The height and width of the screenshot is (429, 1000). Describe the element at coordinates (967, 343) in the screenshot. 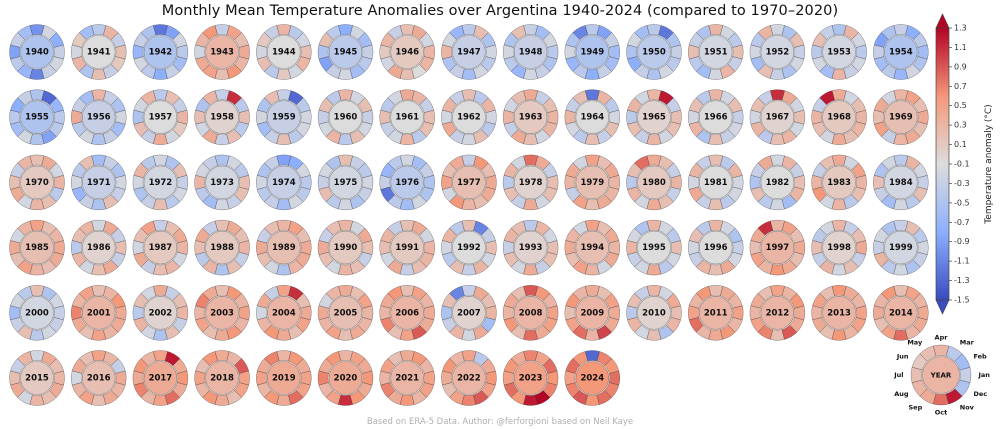

I see `legend-month-label: Mar` at that location.